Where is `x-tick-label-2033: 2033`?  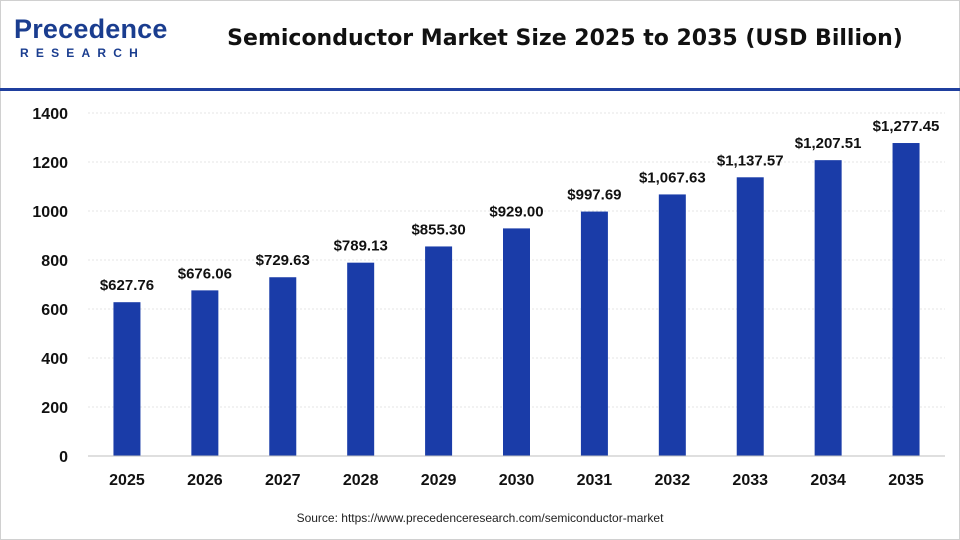 x-tick-label-2033: 2033 is located at coordinates (750, 480).